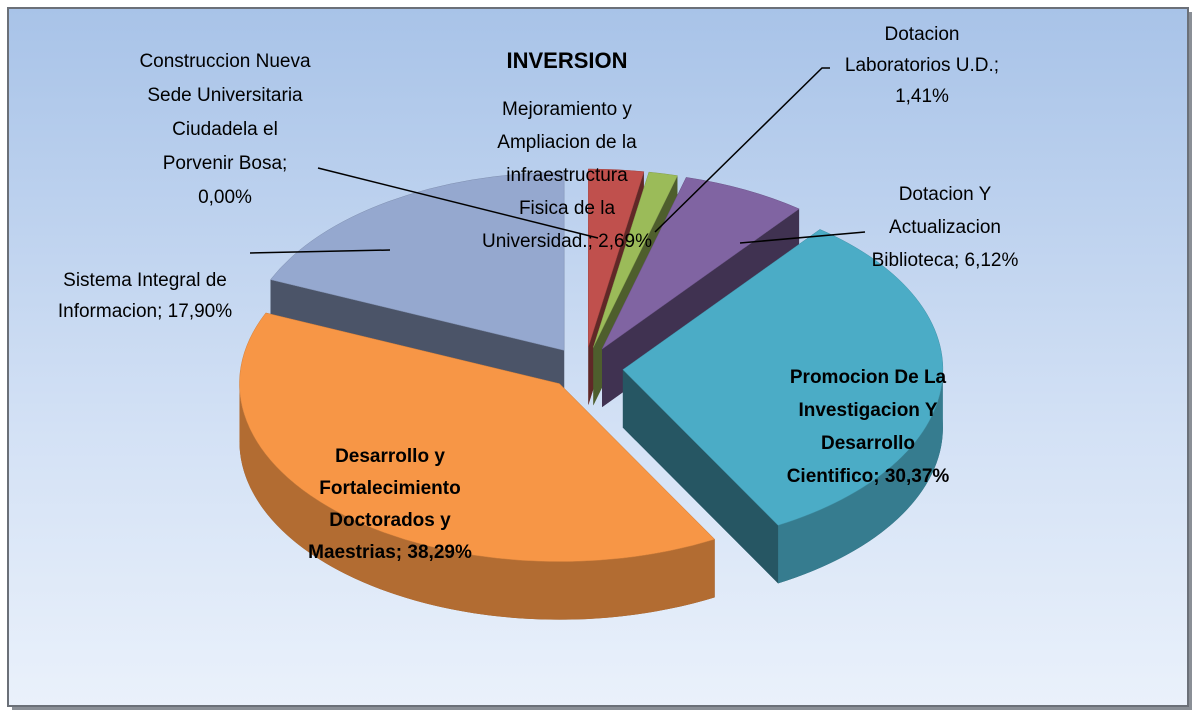 The height and width of the screenshot is (717, 1202). What do you see at coordinates (225, 129) in the screenshot?
I see `data-label: Ciudadela el` at bounding box center [225, 129].